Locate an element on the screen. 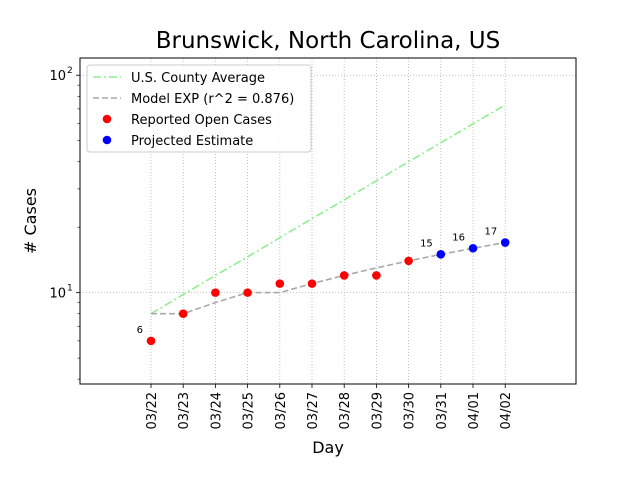 This screenshot has height=480, width=640. legend-frame is located at coordinates (199, 108).